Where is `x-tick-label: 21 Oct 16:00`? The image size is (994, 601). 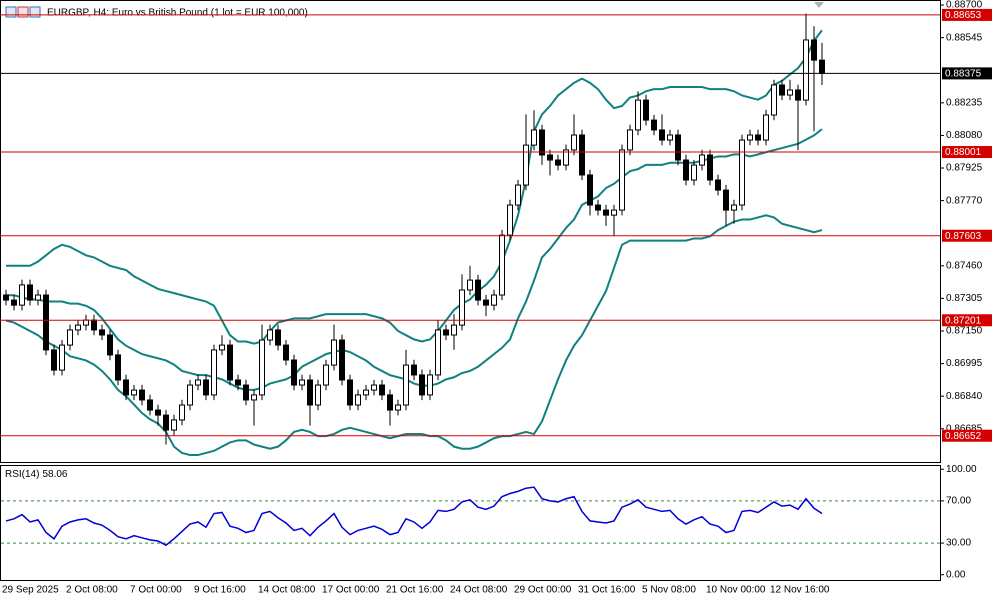 x-tick-label: 21 Oct 16:00 is located at coordinates (415, 590).